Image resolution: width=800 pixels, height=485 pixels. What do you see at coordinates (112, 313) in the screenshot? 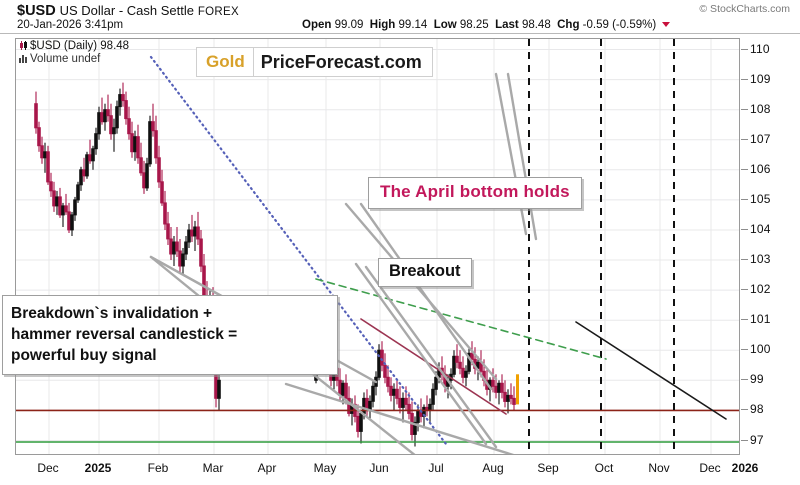
I see `annotation-breakdown-line1: Breakdown`s invalidation +` at bounding box center [112, 313].